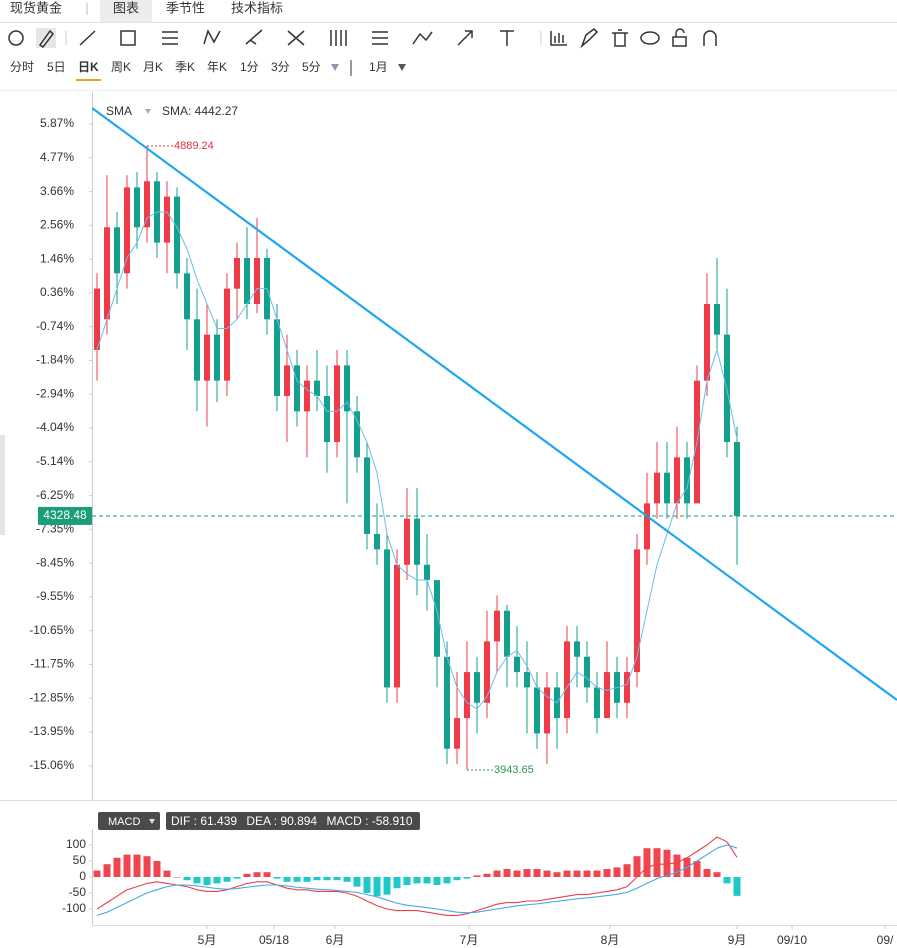  Describe the element at coordinates (610, 940) in the screenshot. I see `x-tick-label: 8月` at that location.